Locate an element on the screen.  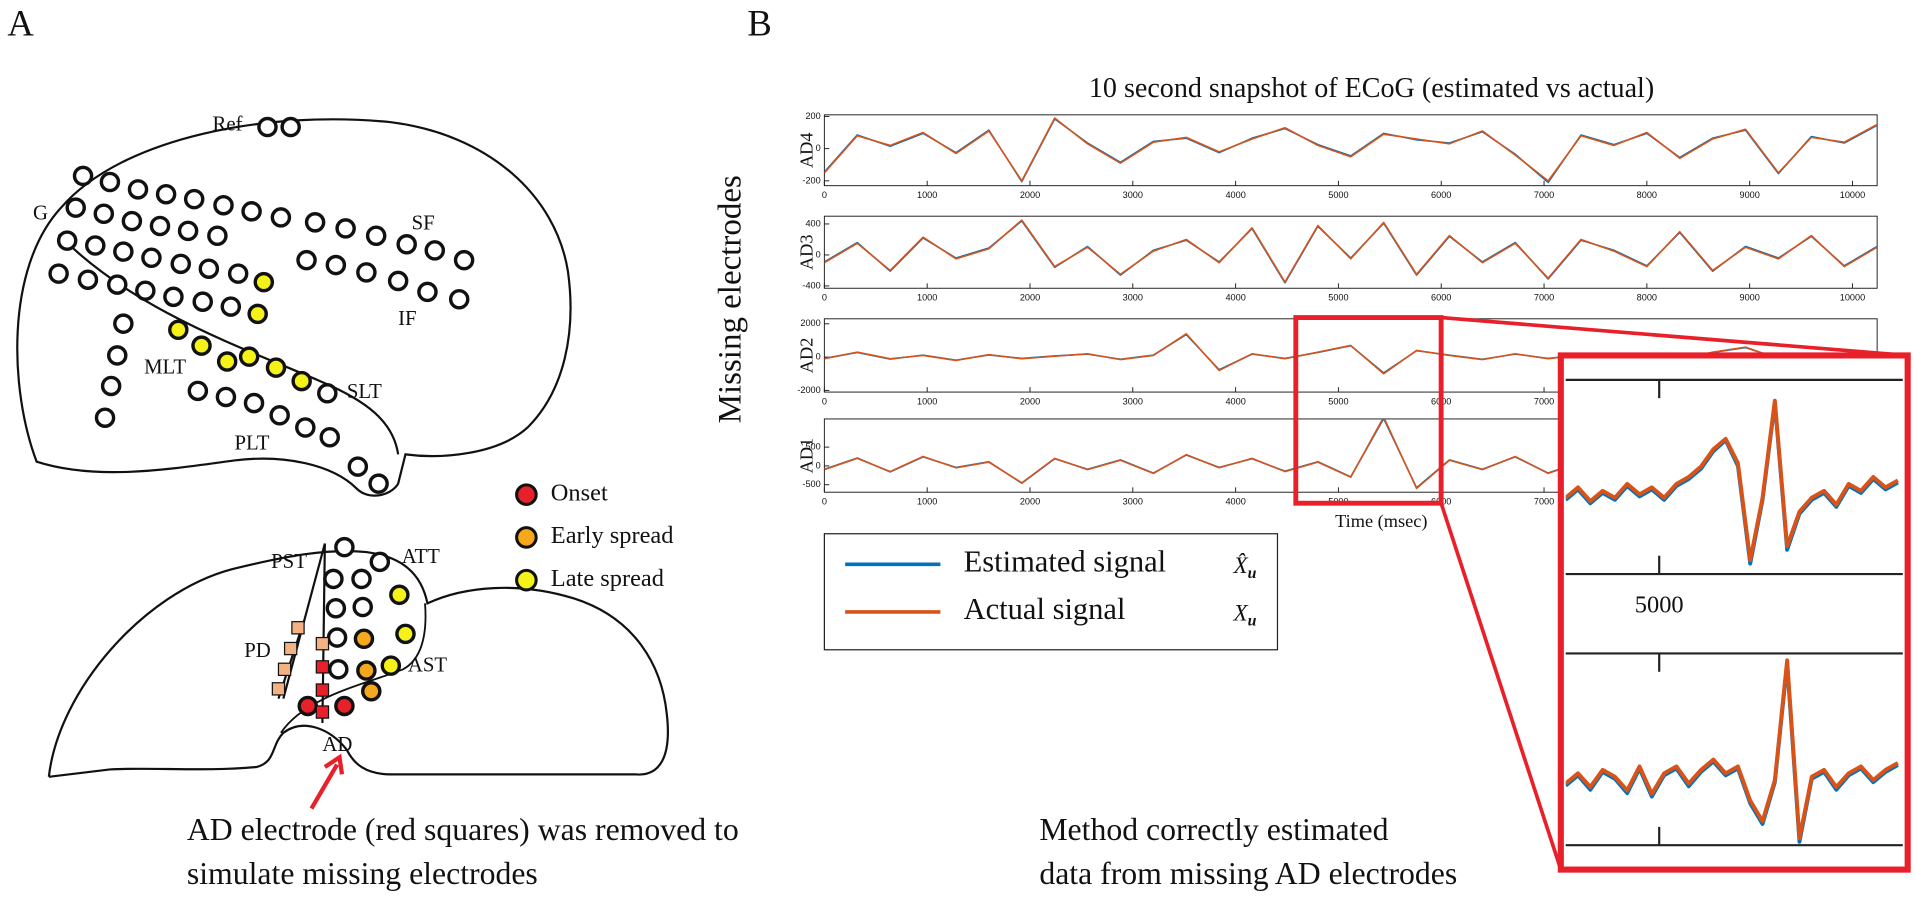
inset-frame is located at coordinates (1734, 612).